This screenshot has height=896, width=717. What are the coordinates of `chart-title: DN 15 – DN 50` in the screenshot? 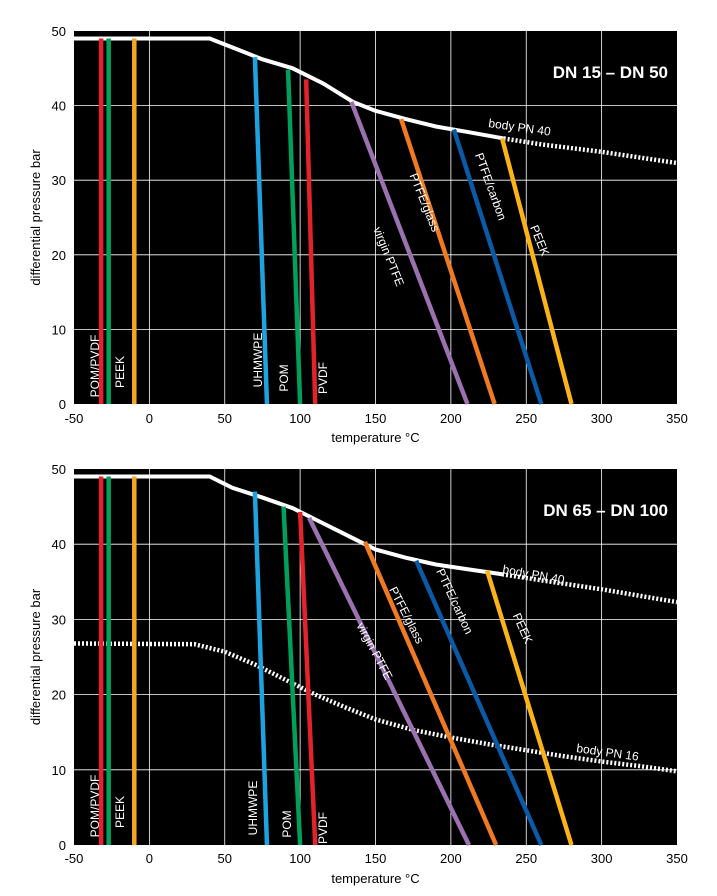 It's located at (610, 72).